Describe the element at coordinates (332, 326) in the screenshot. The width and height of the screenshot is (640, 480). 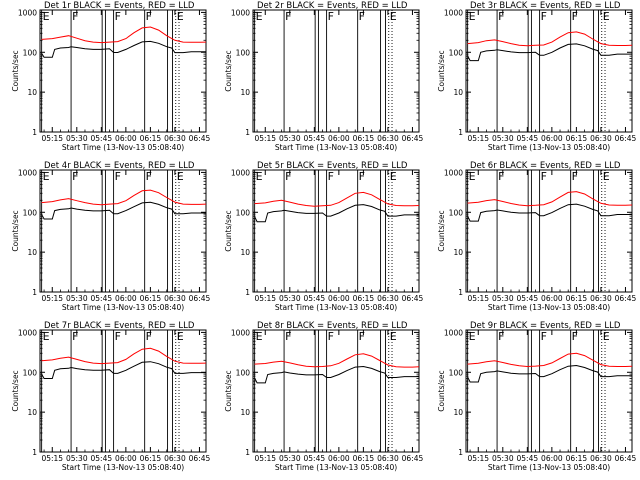
I see `panel-title: Det 8r BLACK = Events, RED = LLD` at that location.